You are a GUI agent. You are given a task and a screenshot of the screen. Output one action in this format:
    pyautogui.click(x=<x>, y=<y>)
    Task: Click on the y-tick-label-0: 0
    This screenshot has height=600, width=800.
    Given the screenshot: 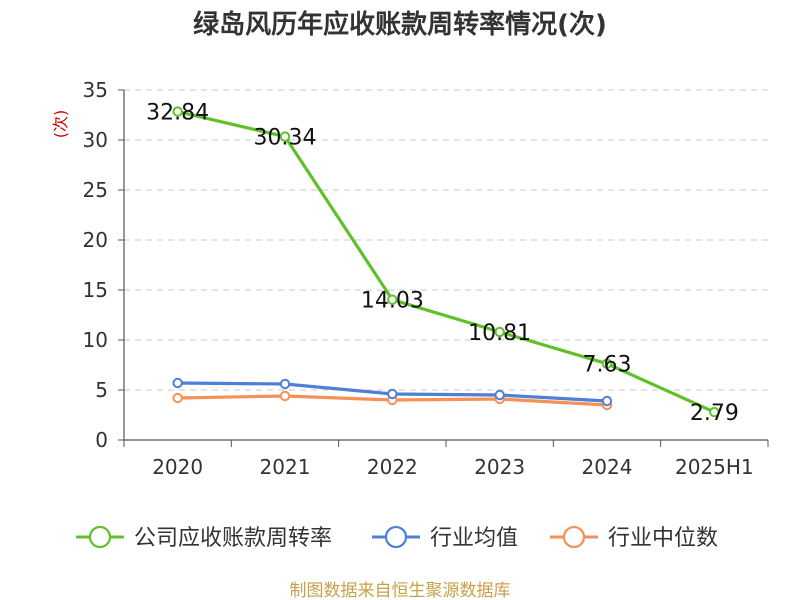 What is the action you would take?
    pyautogui.click(x=101, y=440)
    